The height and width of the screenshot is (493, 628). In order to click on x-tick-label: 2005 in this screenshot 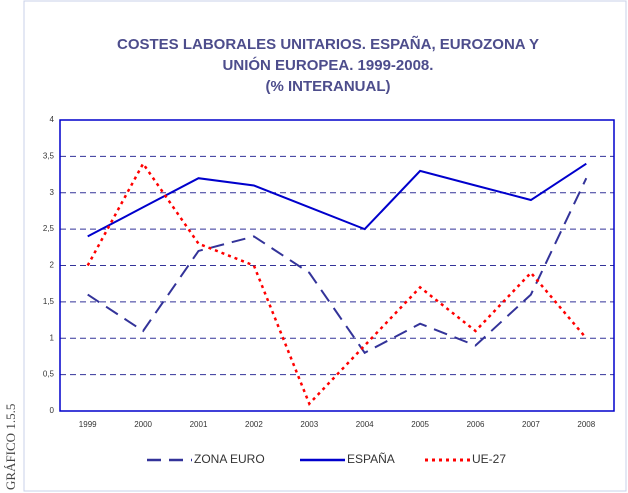, I will do `click(420, 424)`.